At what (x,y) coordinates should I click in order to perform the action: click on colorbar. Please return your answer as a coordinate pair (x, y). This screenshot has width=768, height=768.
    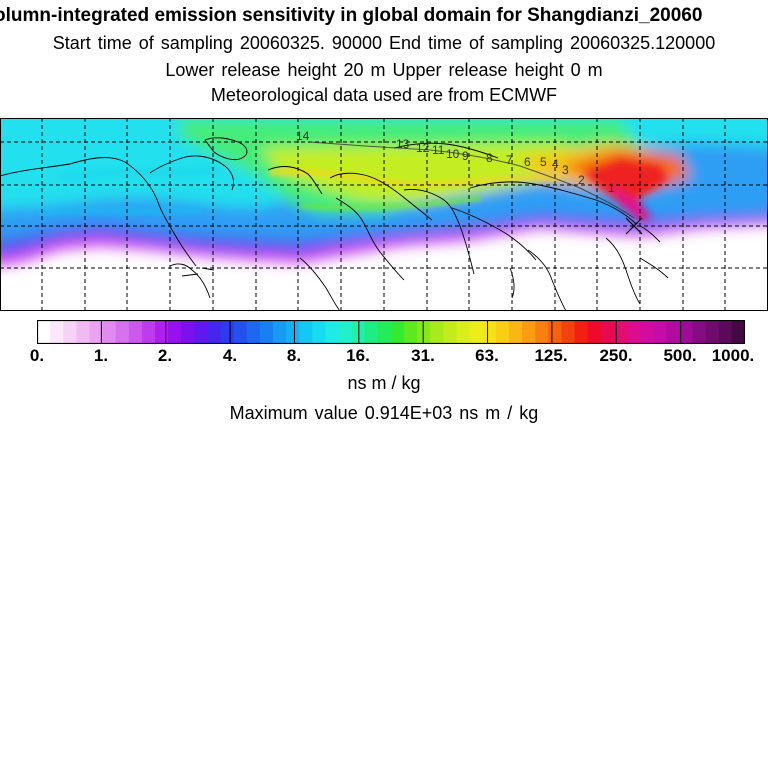
    Looking at the image, I should click on (391, 332).